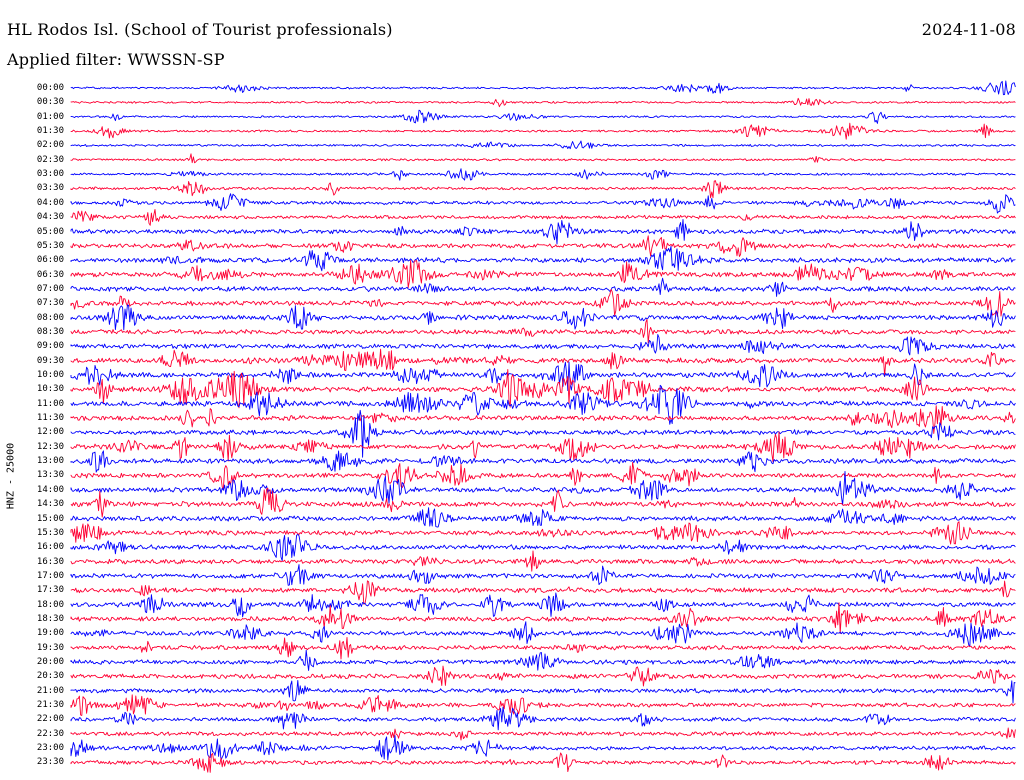 This screenshot has height=780, width=1024. Describe the element at coordinates (50, 88) in the screenshot. I see `time-label: 00:00` at that location.